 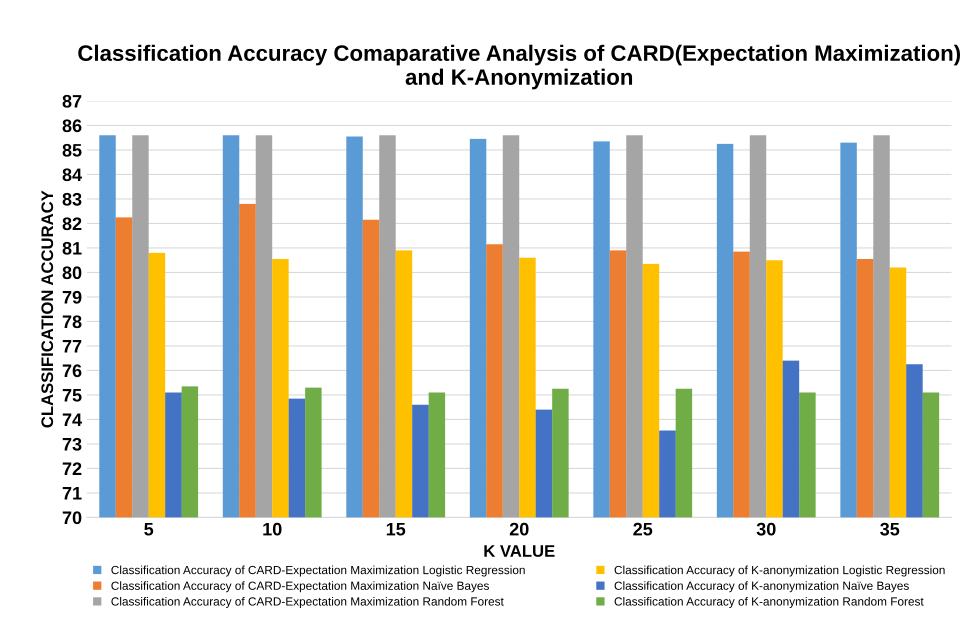 I want to click on legend-label: Classification Accuracy of K-anonymization Logistic Regression, so click(x=779, y=571).